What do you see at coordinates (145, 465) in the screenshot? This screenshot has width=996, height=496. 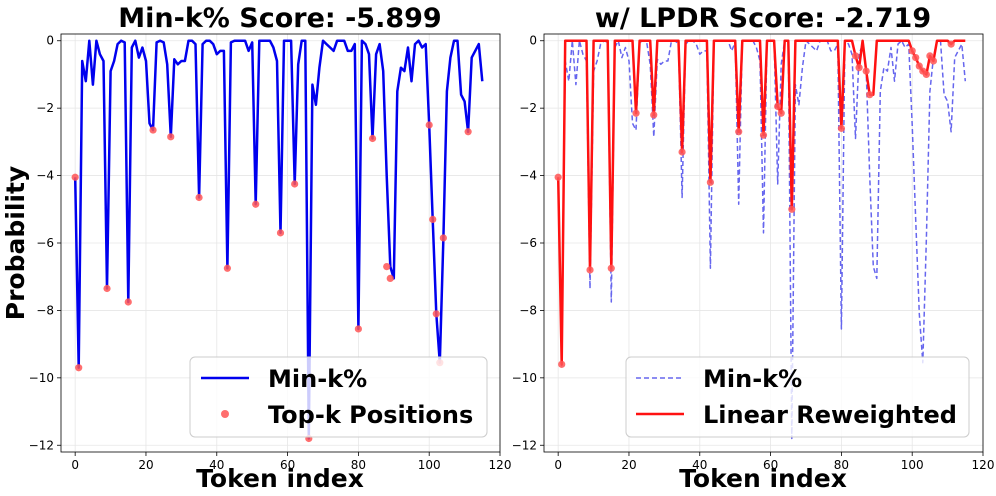 I see `left-x-tick-label-20: 20` at bounding box center [145, 465].